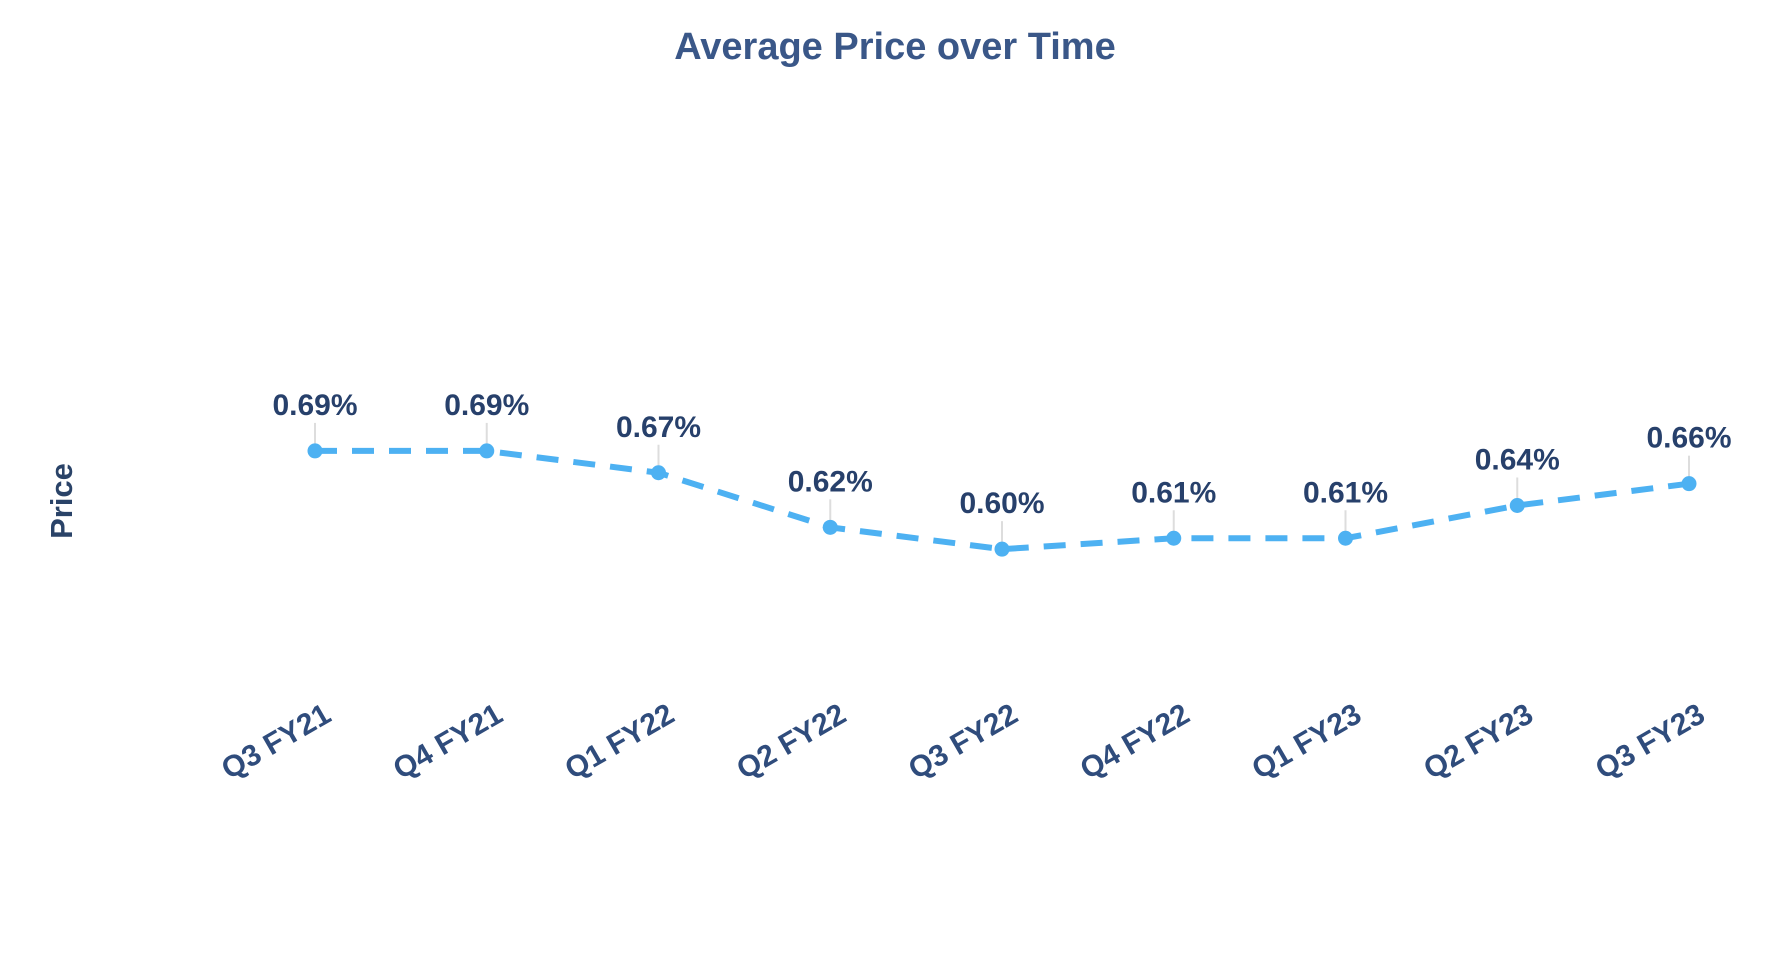 This screenshot has width=1790, height=954. Describe the element at coordinates (1650, 741) in the screenshot. I see `x-tick-label: Q3 FY23` at that location.